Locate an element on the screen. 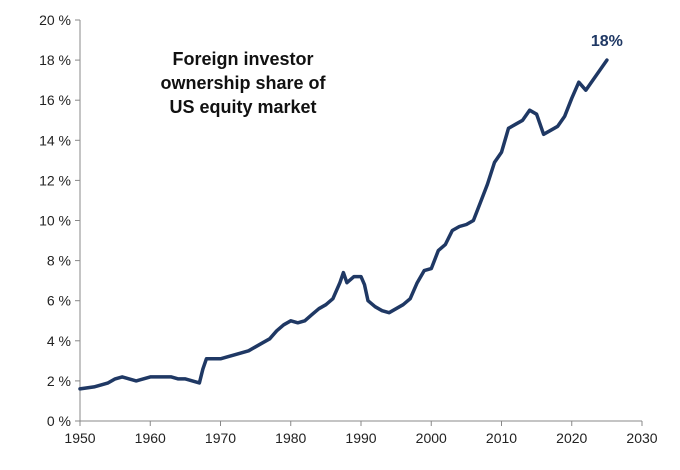  x-tick-label: 2030 is located at coordinates (641, 438).